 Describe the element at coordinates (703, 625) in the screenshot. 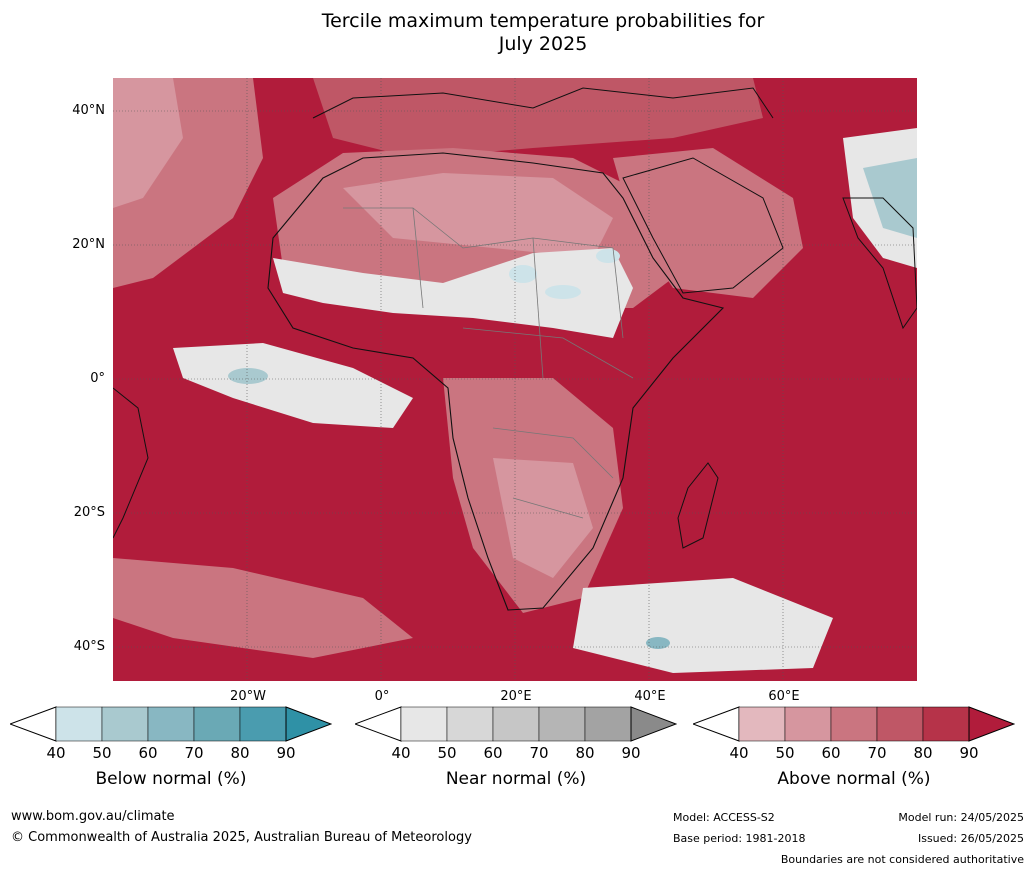

I see `south-indian-near-normal` at that location.